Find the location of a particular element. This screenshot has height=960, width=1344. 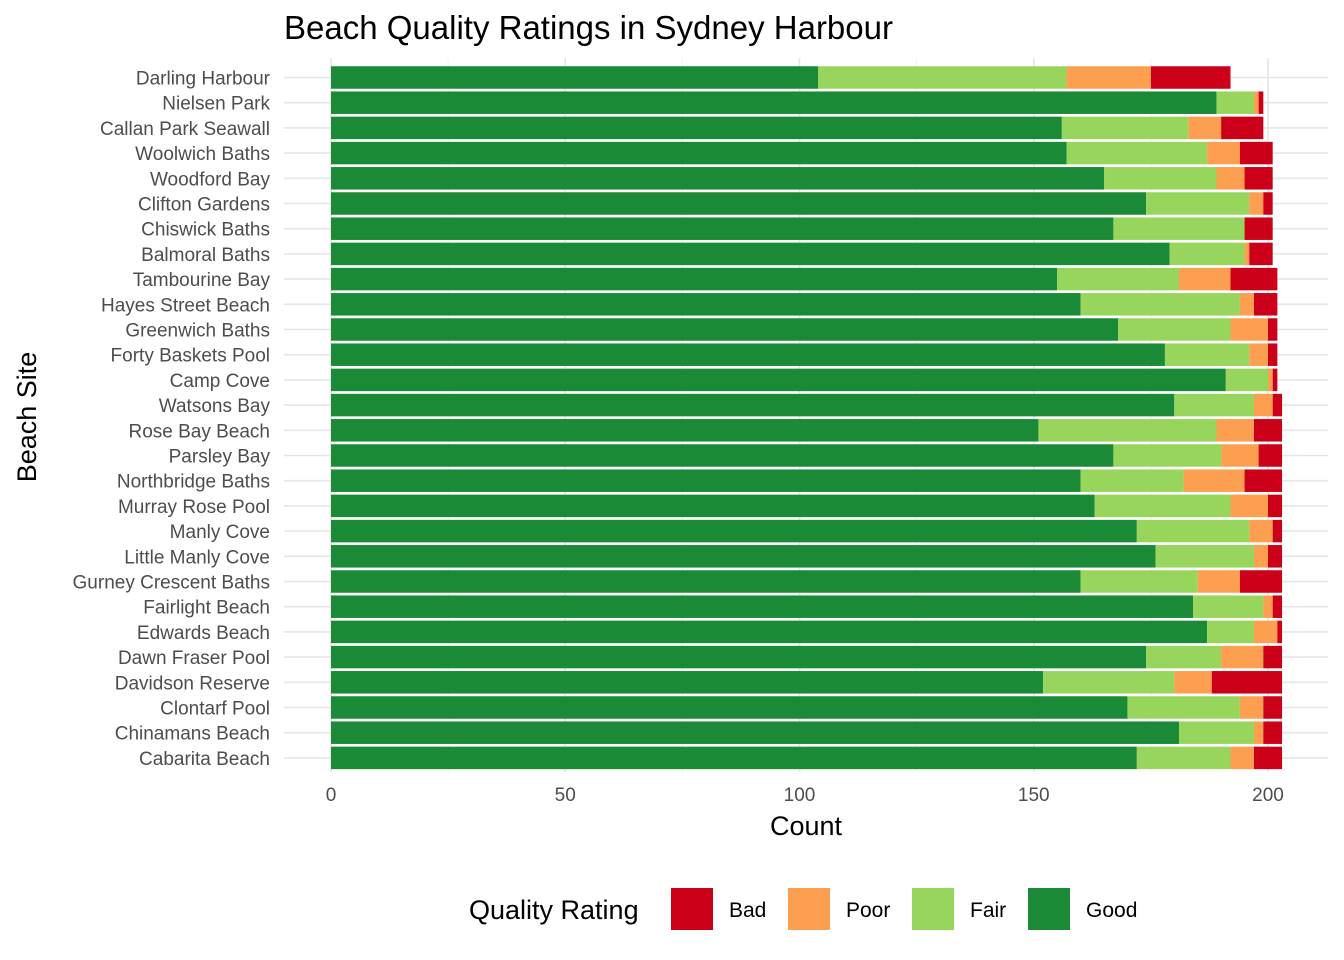

y-tick-label: Tambourine Bay is located at coordinates (202, 280).